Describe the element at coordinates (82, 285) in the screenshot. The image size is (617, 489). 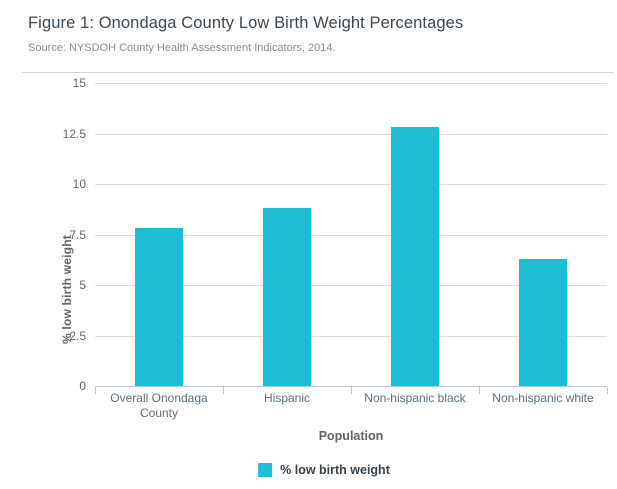
I see `y-tick-label: 5` at that location.